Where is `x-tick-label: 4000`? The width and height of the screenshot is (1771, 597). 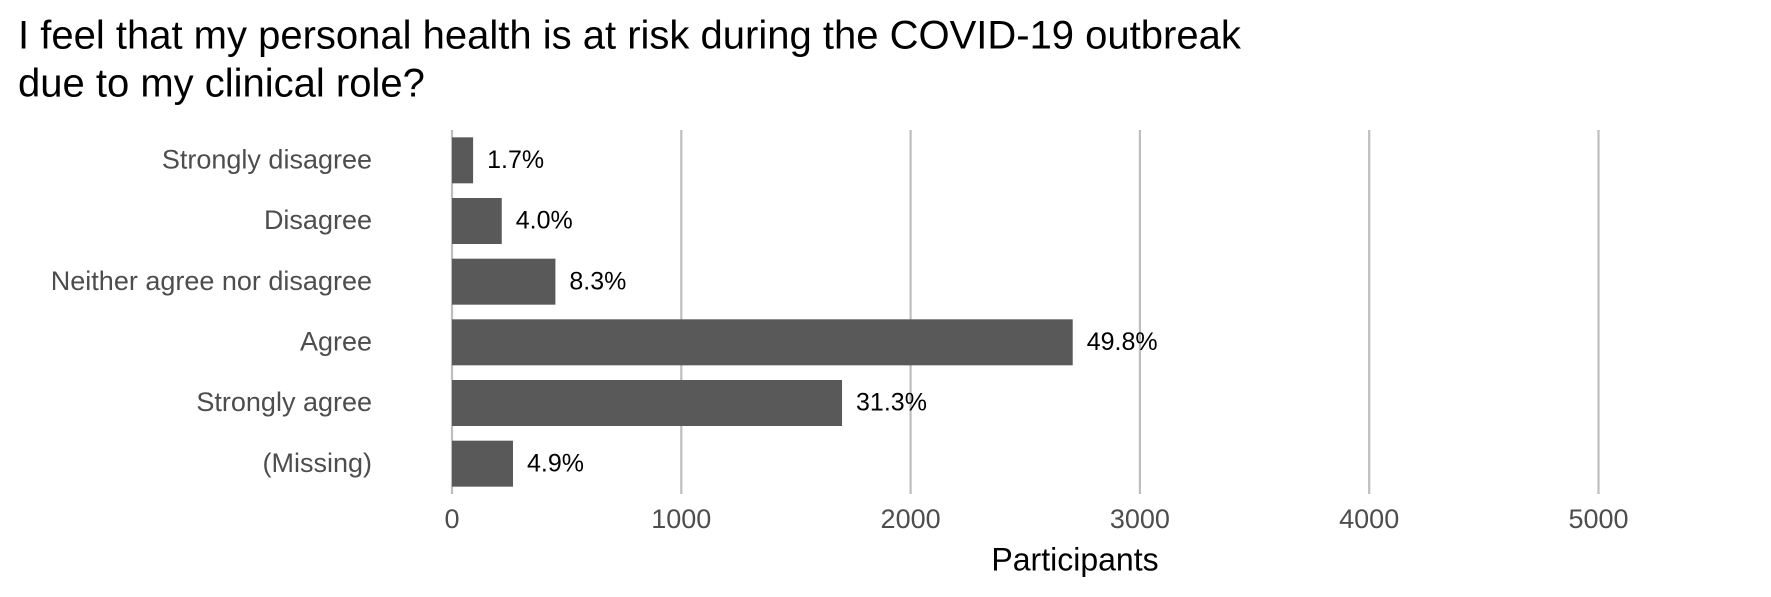
x-tick-label: 4000 is located at coordinates (1369, 519).